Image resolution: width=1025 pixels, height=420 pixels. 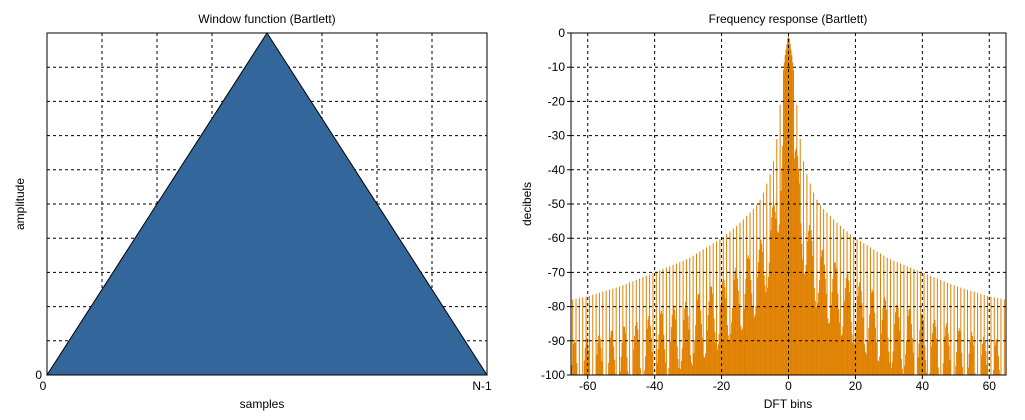 I want to click on response-ytick-label: -70, so click(x=557, y=272).